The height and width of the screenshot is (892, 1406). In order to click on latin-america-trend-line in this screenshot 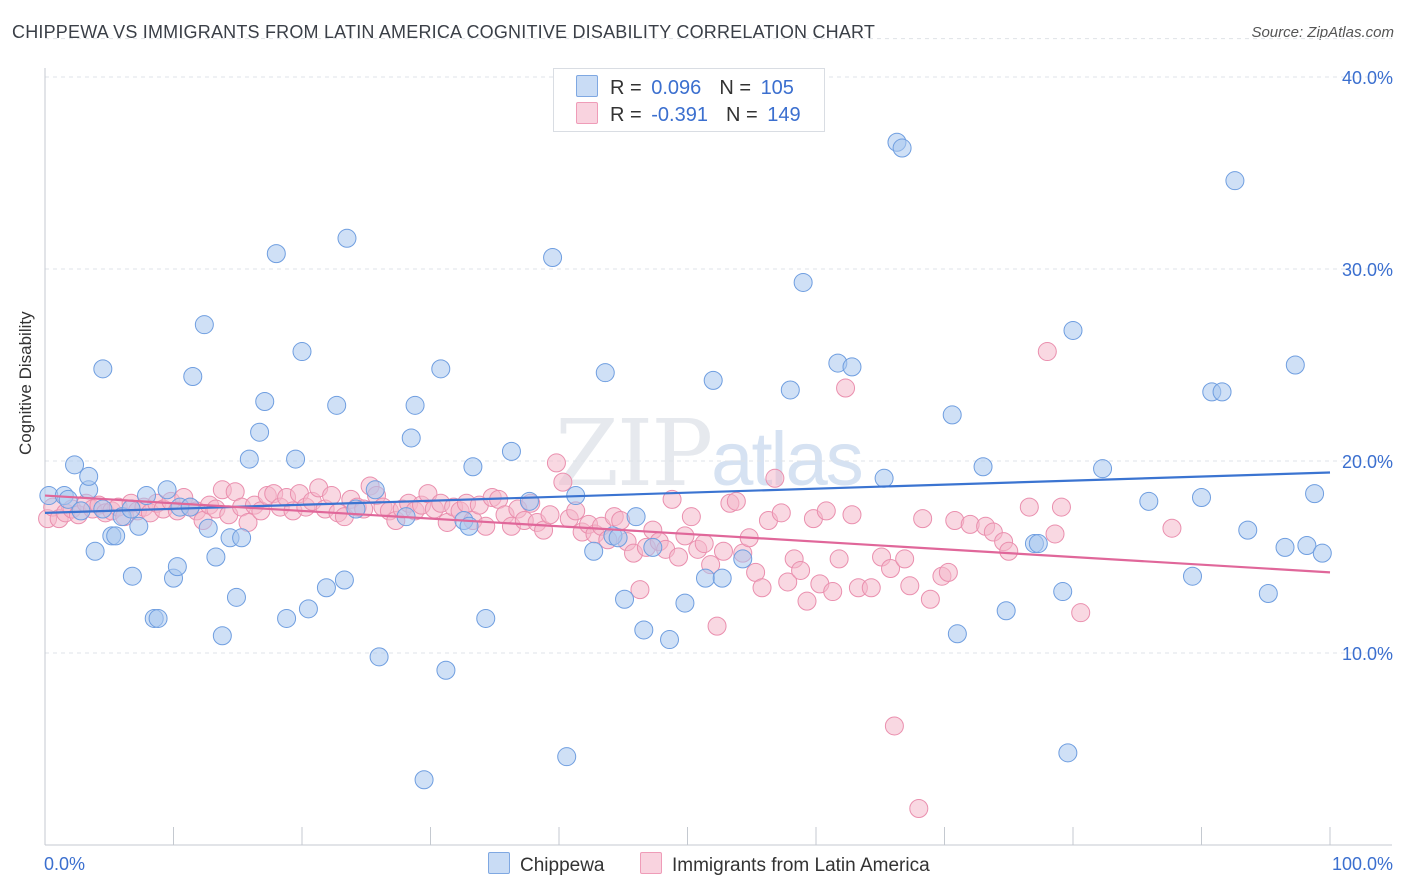, I will do `click(687, 534)`.